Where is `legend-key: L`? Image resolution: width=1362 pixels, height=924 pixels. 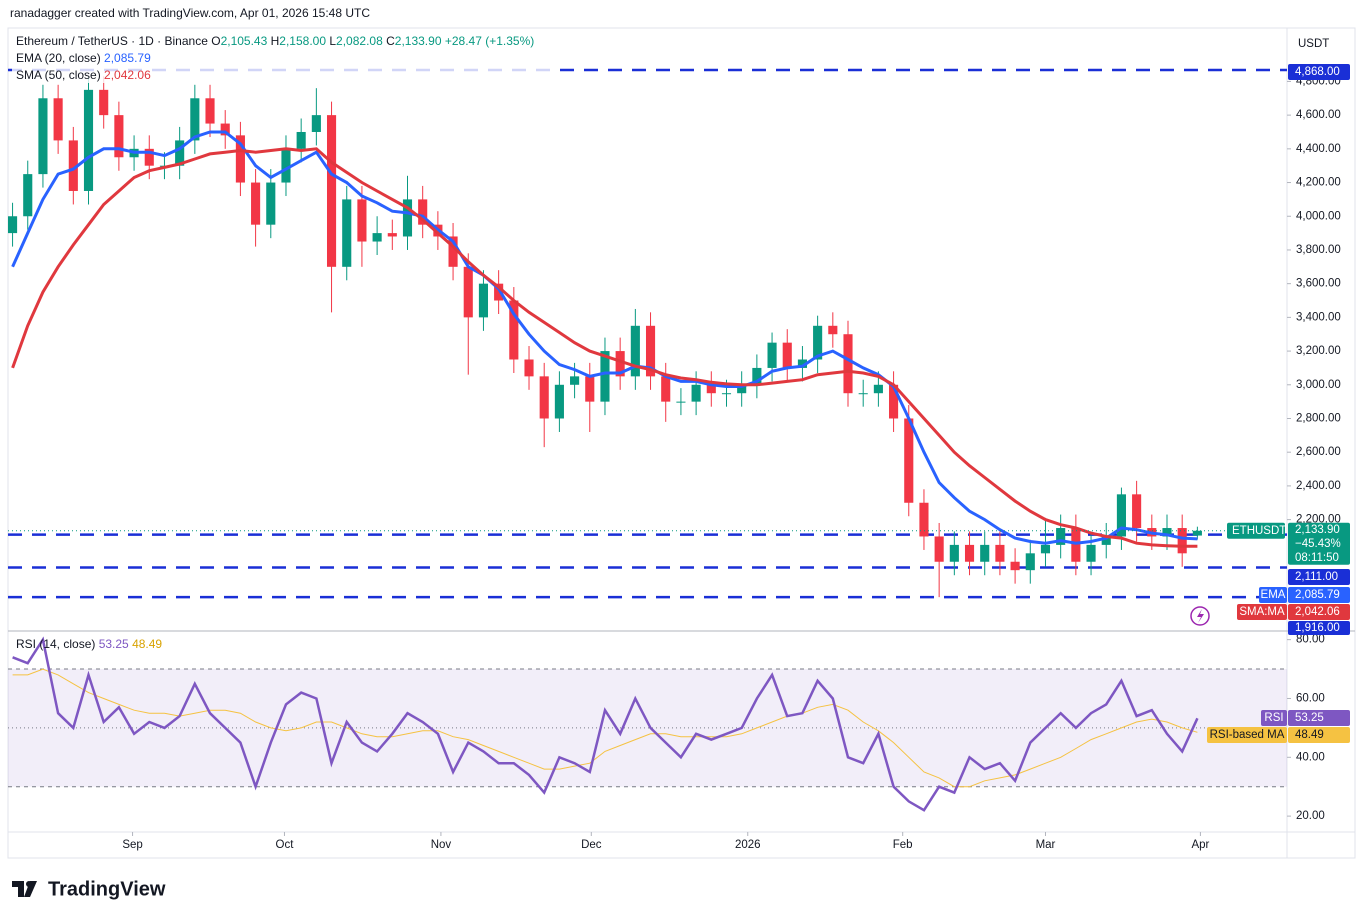
legend-key: L is located at coordinates (332, 41).